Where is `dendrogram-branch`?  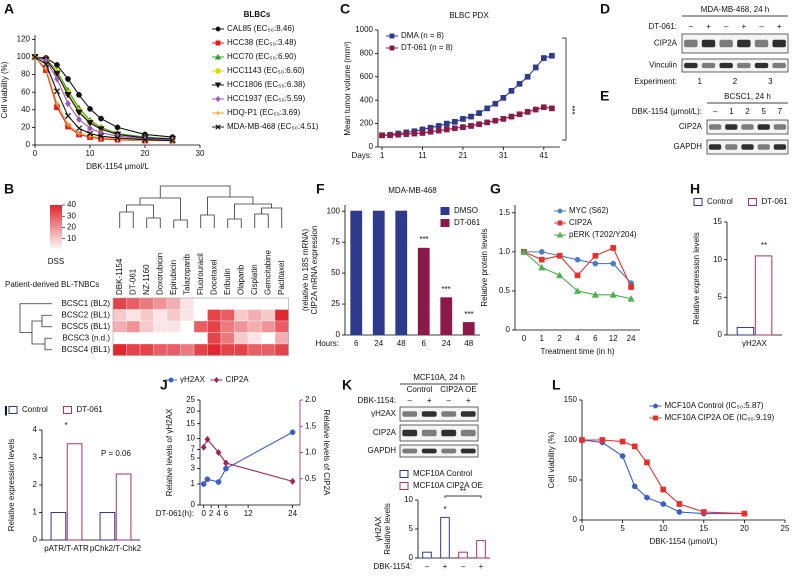
dendrogram-branch is located at coordinates (201, 206).